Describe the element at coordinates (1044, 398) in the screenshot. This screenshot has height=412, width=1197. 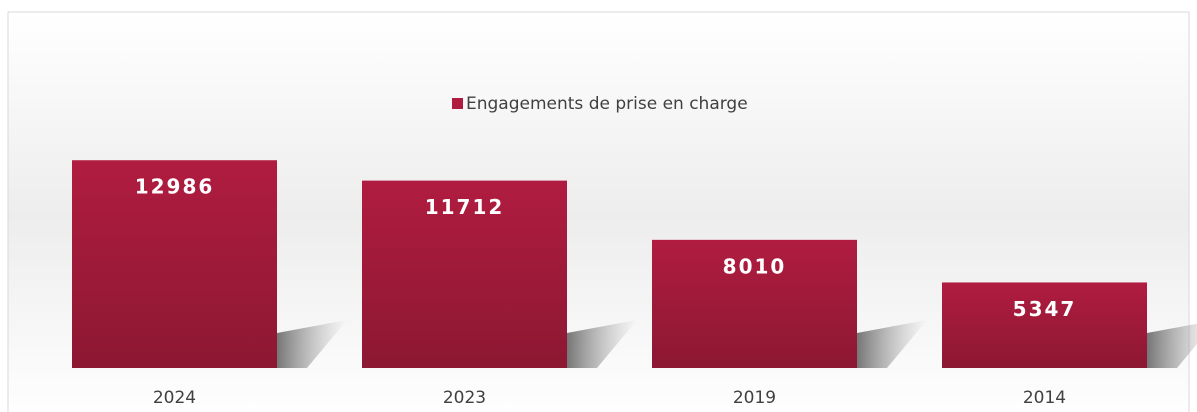
I see `x-tick-label: 2014` at that location.